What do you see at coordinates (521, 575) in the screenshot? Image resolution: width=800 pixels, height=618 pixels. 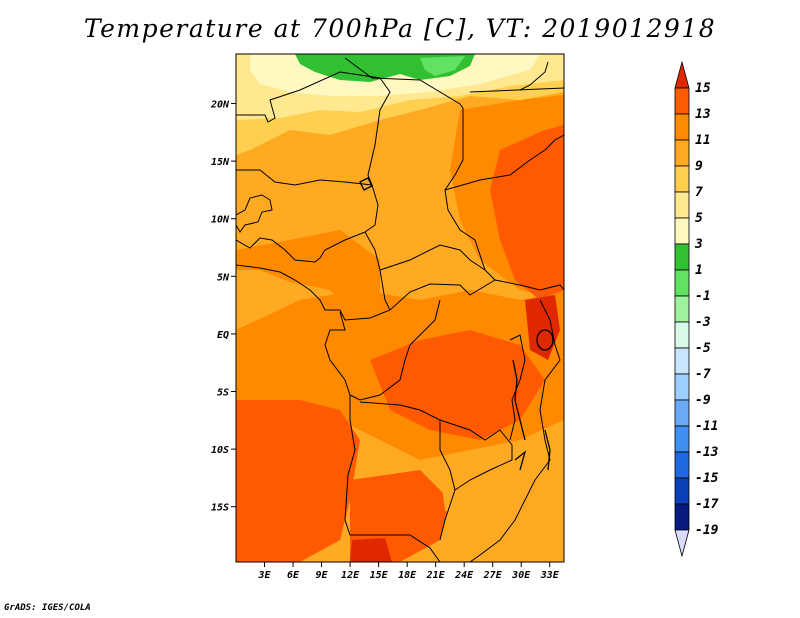 I see `lon-tick-label: 30E` at bounding box center [521, 575].